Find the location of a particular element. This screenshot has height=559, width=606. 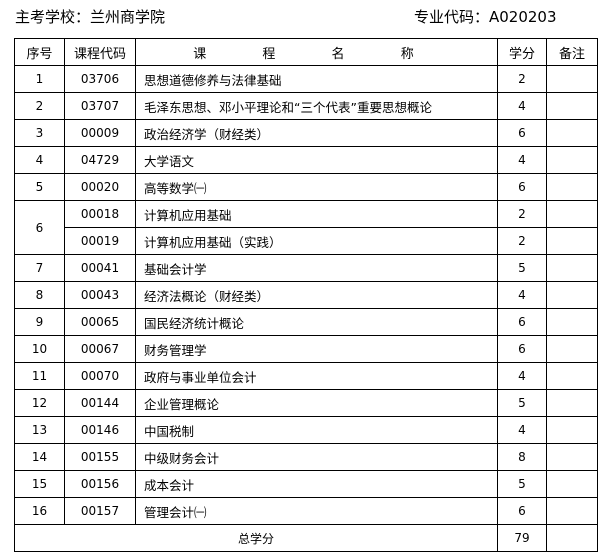

course-name: 基础会计学 is located at coordinates (316, 268).